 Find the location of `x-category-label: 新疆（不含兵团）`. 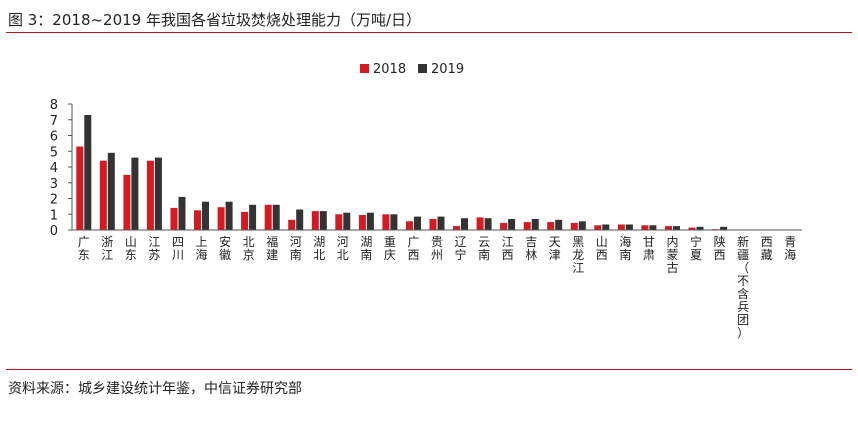

x-category-label: 新疆（不含兵团） is located at coordinates (743, 287).